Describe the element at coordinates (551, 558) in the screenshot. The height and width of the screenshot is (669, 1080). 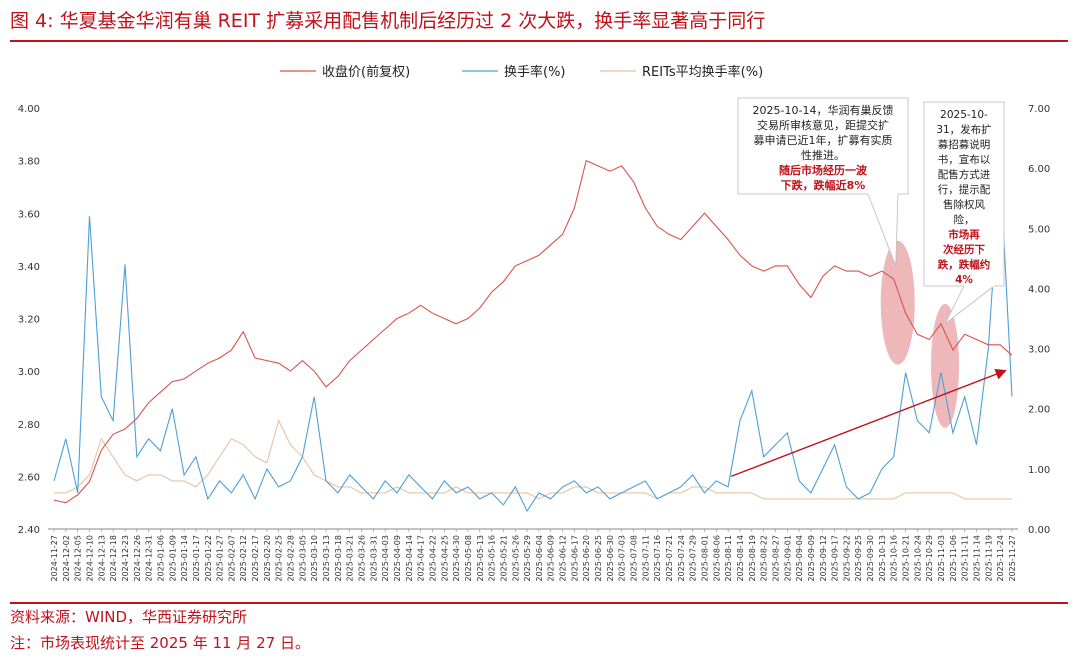
I see `x-tick-label: 2025-06-09` at that location.